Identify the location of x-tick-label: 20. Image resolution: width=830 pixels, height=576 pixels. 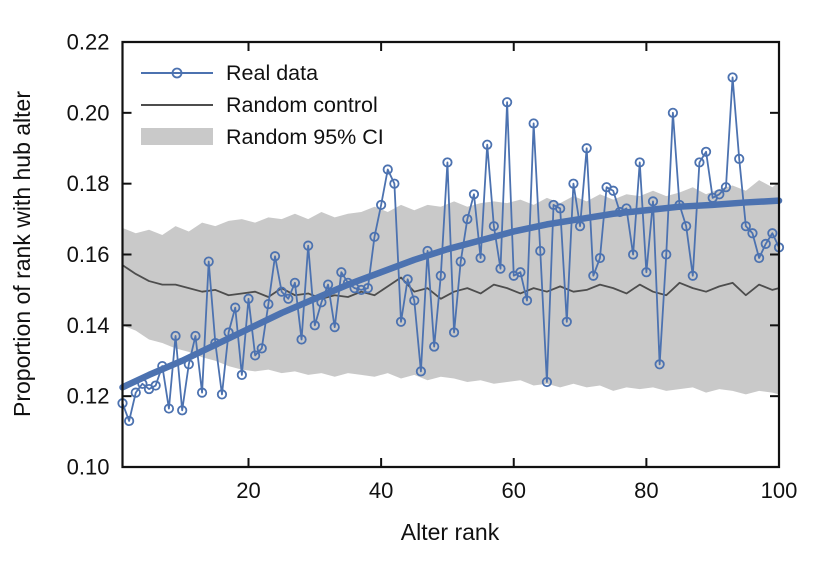
(248, 490).